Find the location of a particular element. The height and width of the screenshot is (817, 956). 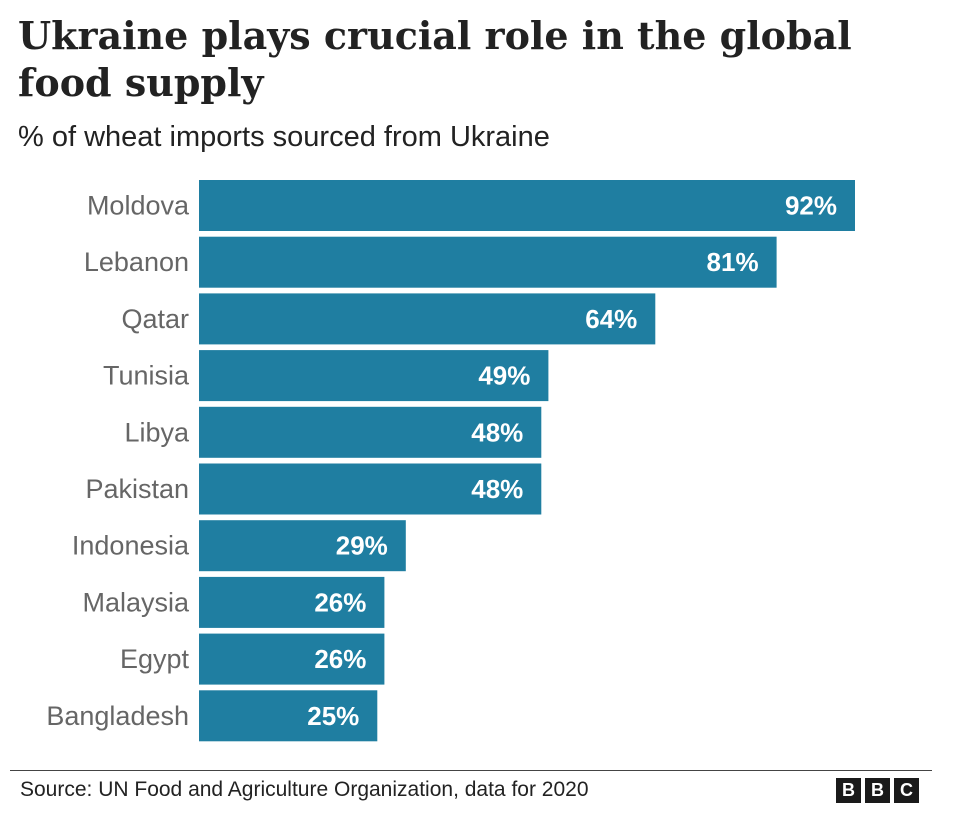

category-label: Lebanon is located at coordinates (136, 262).